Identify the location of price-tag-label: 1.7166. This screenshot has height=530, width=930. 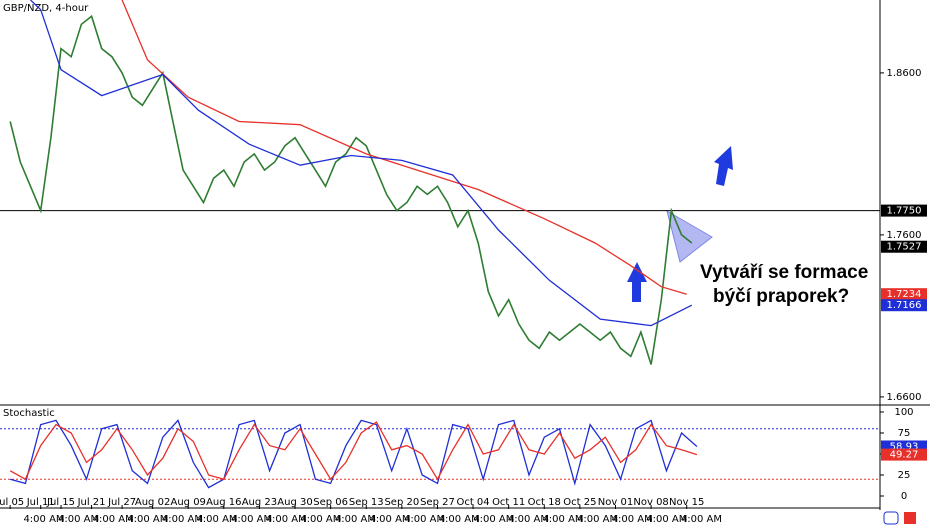
(904, 305).